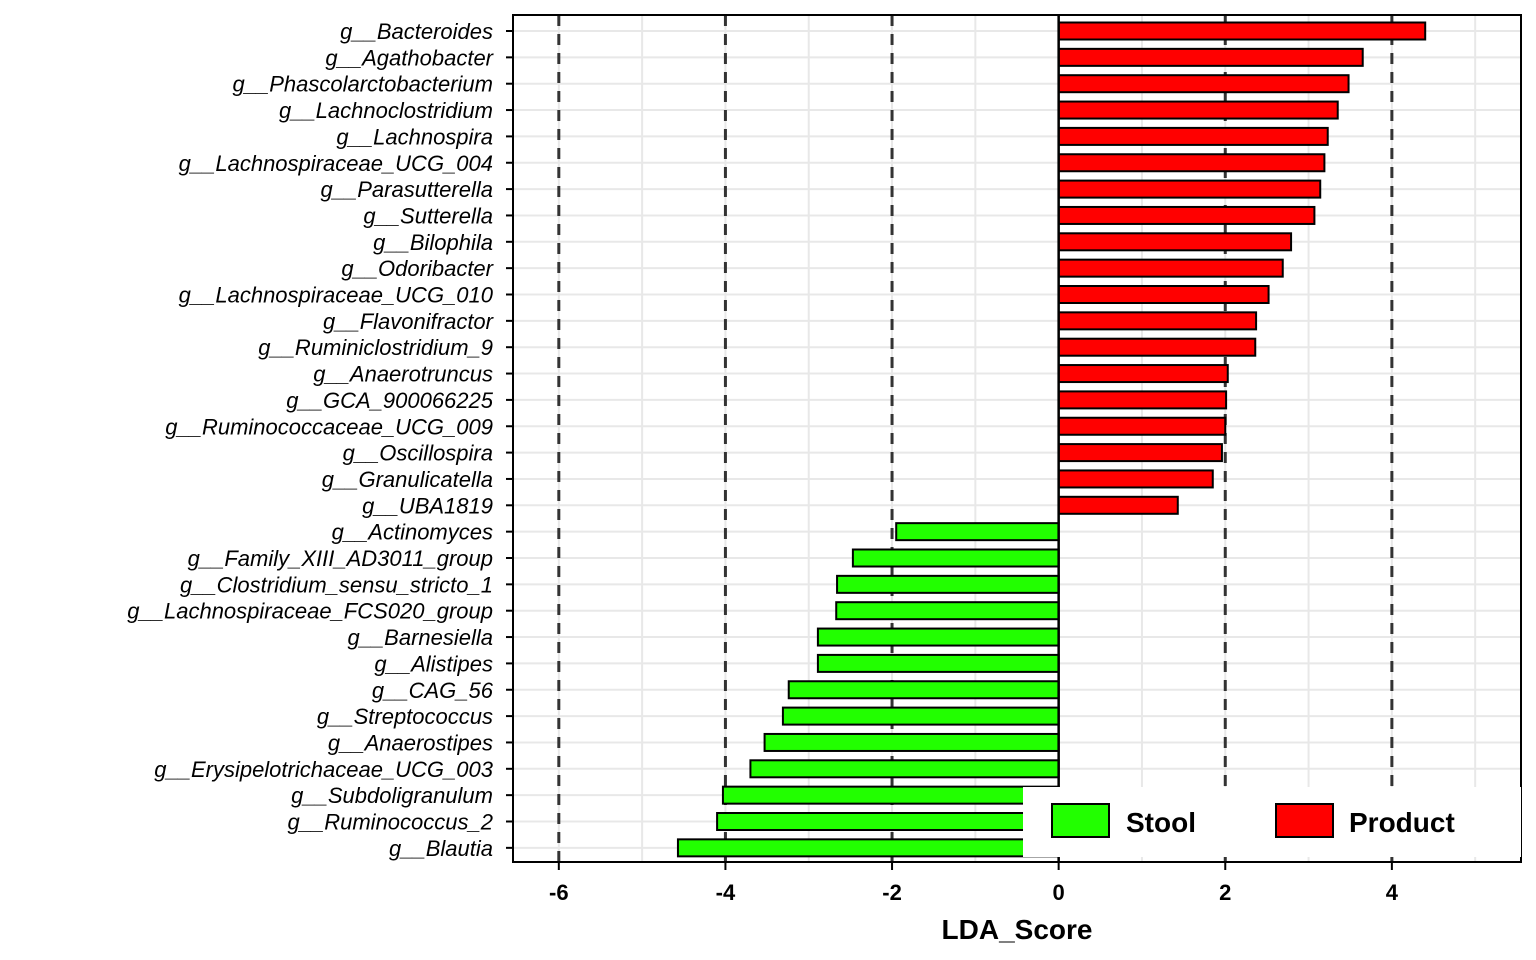  Describe the element at coordinates (324, 769) in the screenshot. I see `y-tick-label: g__Erysipelotrichaceae_UCG_003` at that location.